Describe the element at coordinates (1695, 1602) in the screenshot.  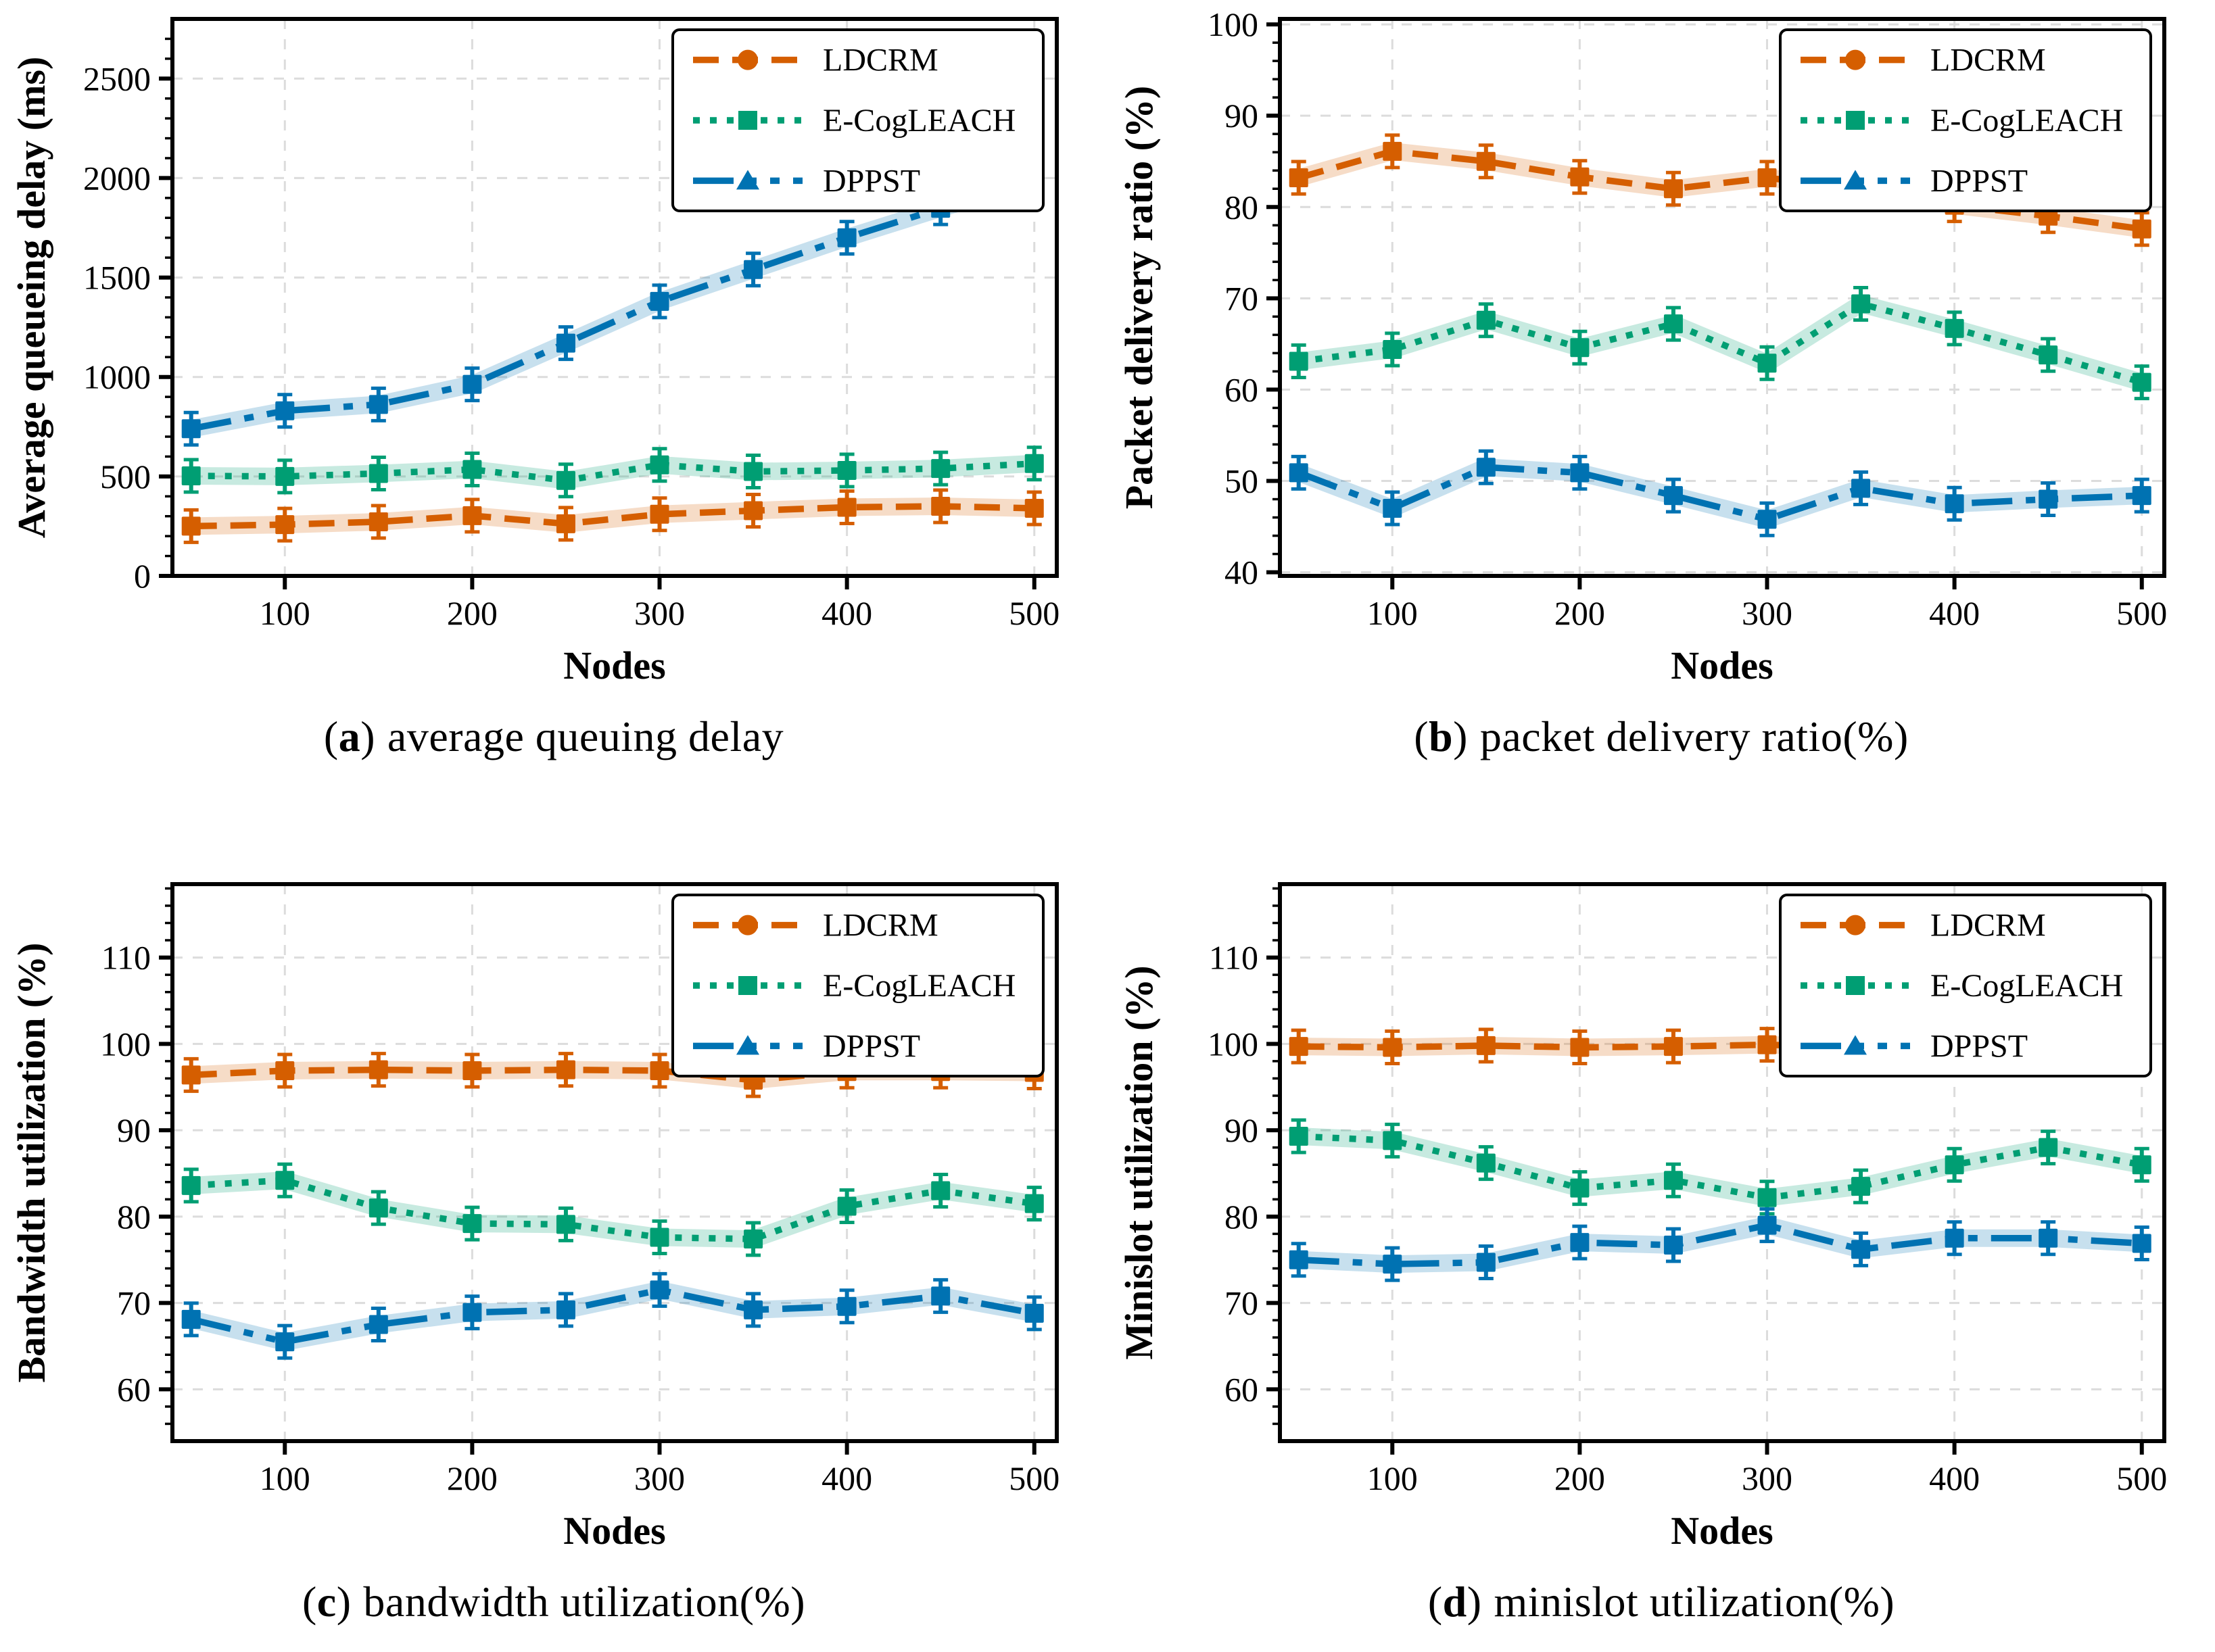
I see `caption-text: minislot utilization(%)` at that location.